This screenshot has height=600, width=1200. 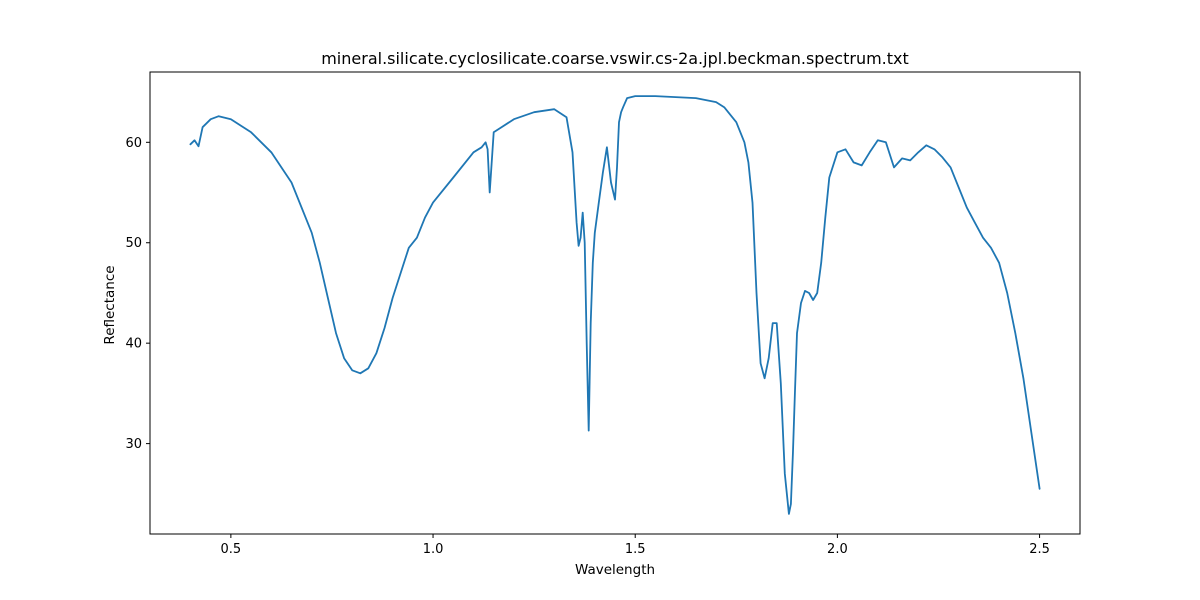 I want to click on x-tick-label: 1.0, so click(x=433, y=549).